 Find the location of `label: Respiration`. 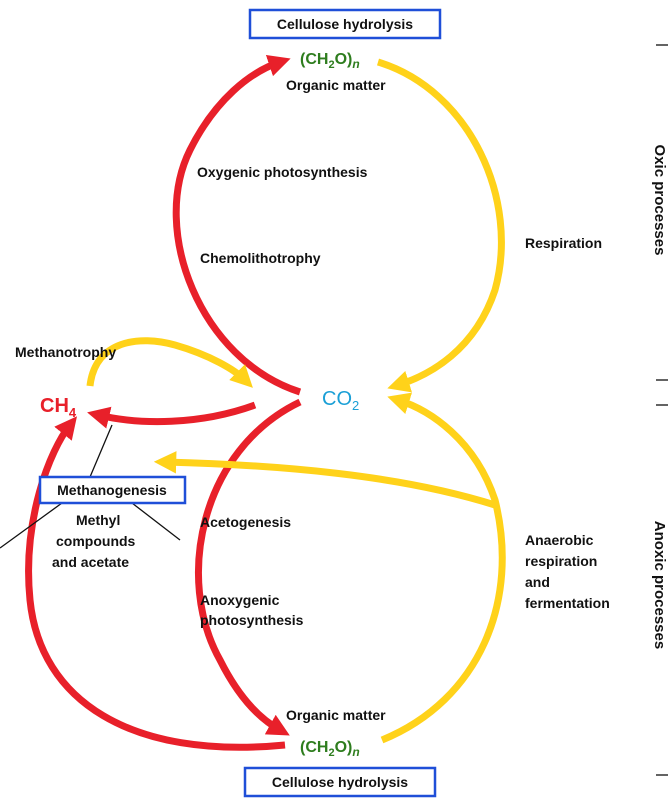

label: Respiration is located at coordinates (563, 243).